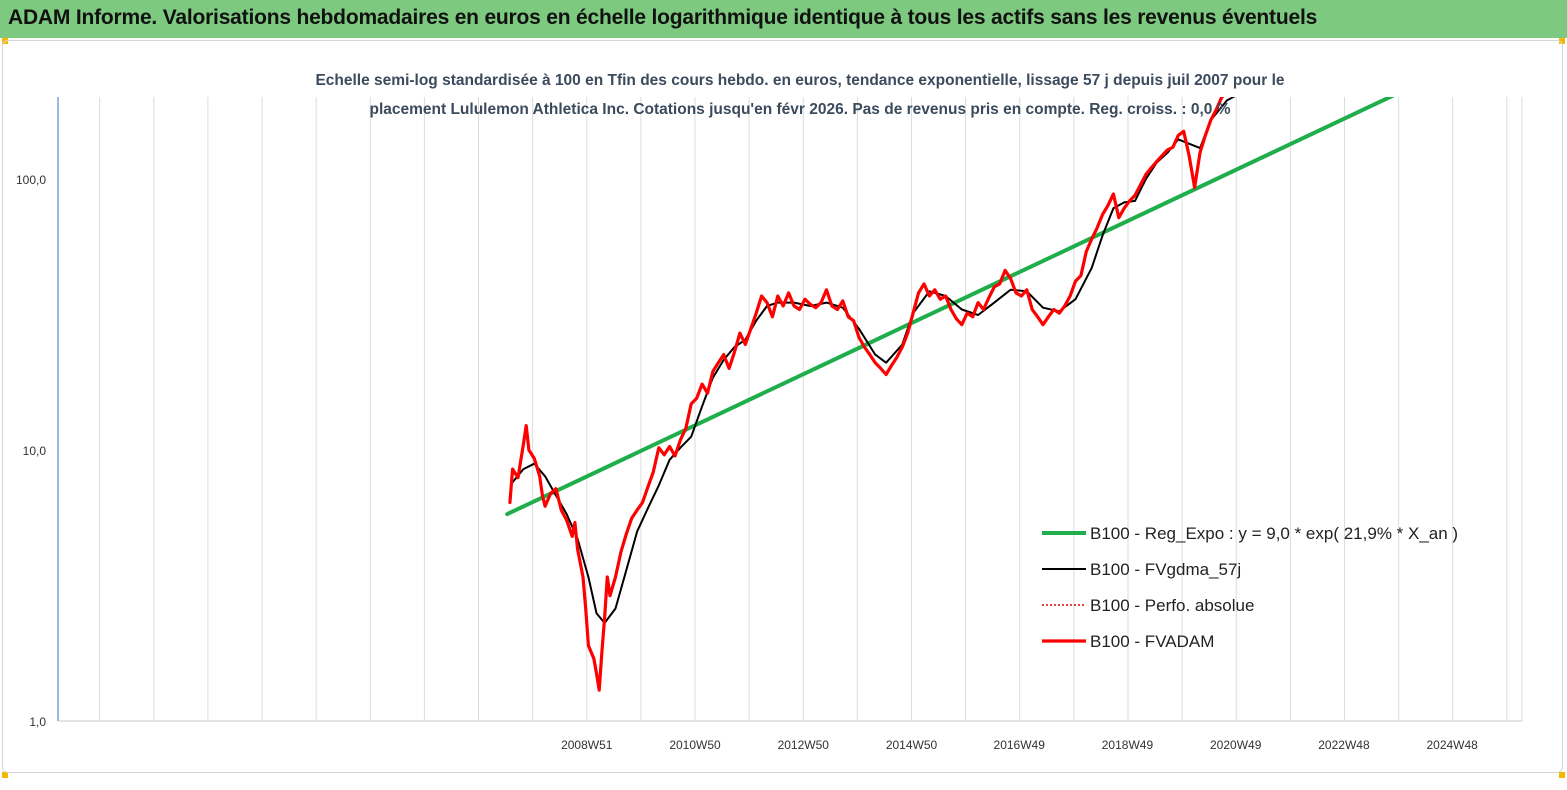  Describe the element at coordinates (1344, 745) in the screenshot. I see `x-tick-label-7: 2022W48` at that location.